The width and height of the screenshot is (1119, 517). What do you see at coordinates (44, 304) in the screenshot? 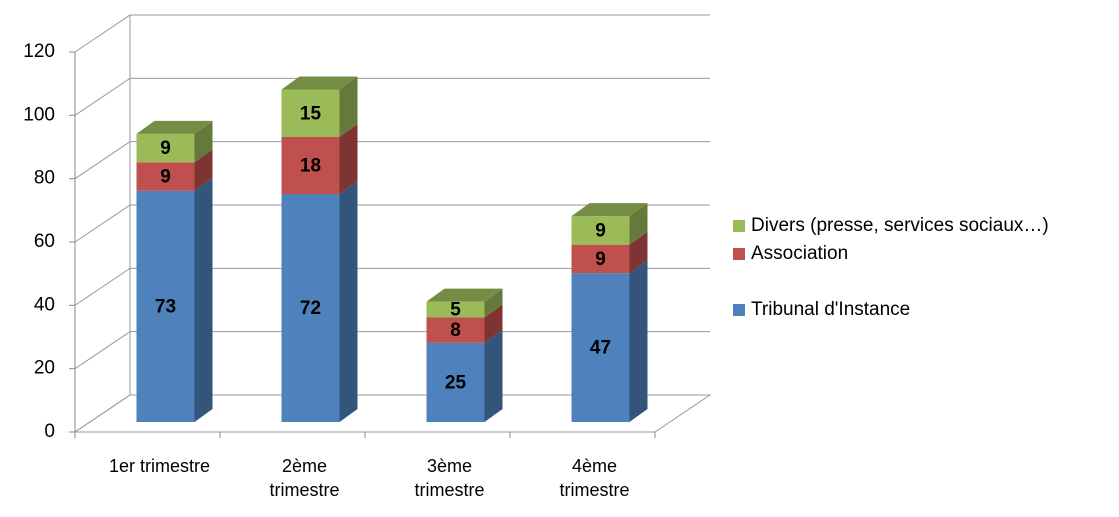
I see `y-tick-label: 40` at bounding box center [44, 304].